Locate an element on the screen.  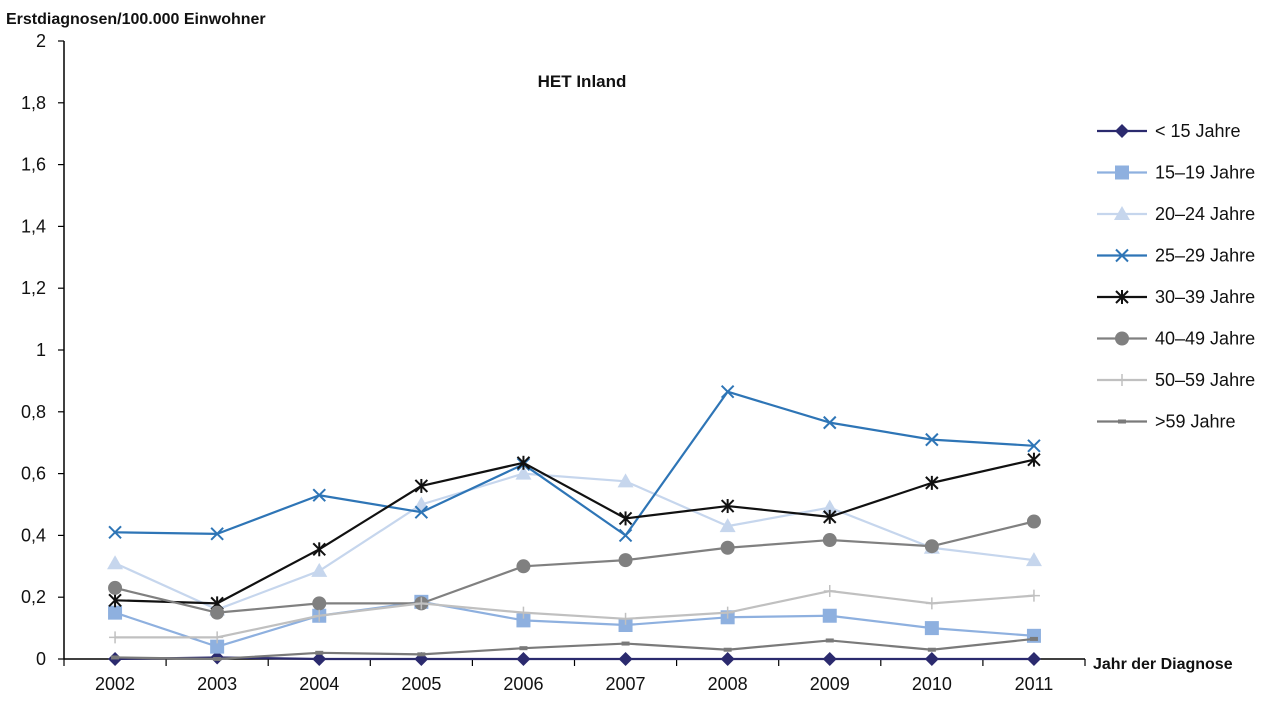
chart-title: HET Inland is located at coordinates (582, 81).